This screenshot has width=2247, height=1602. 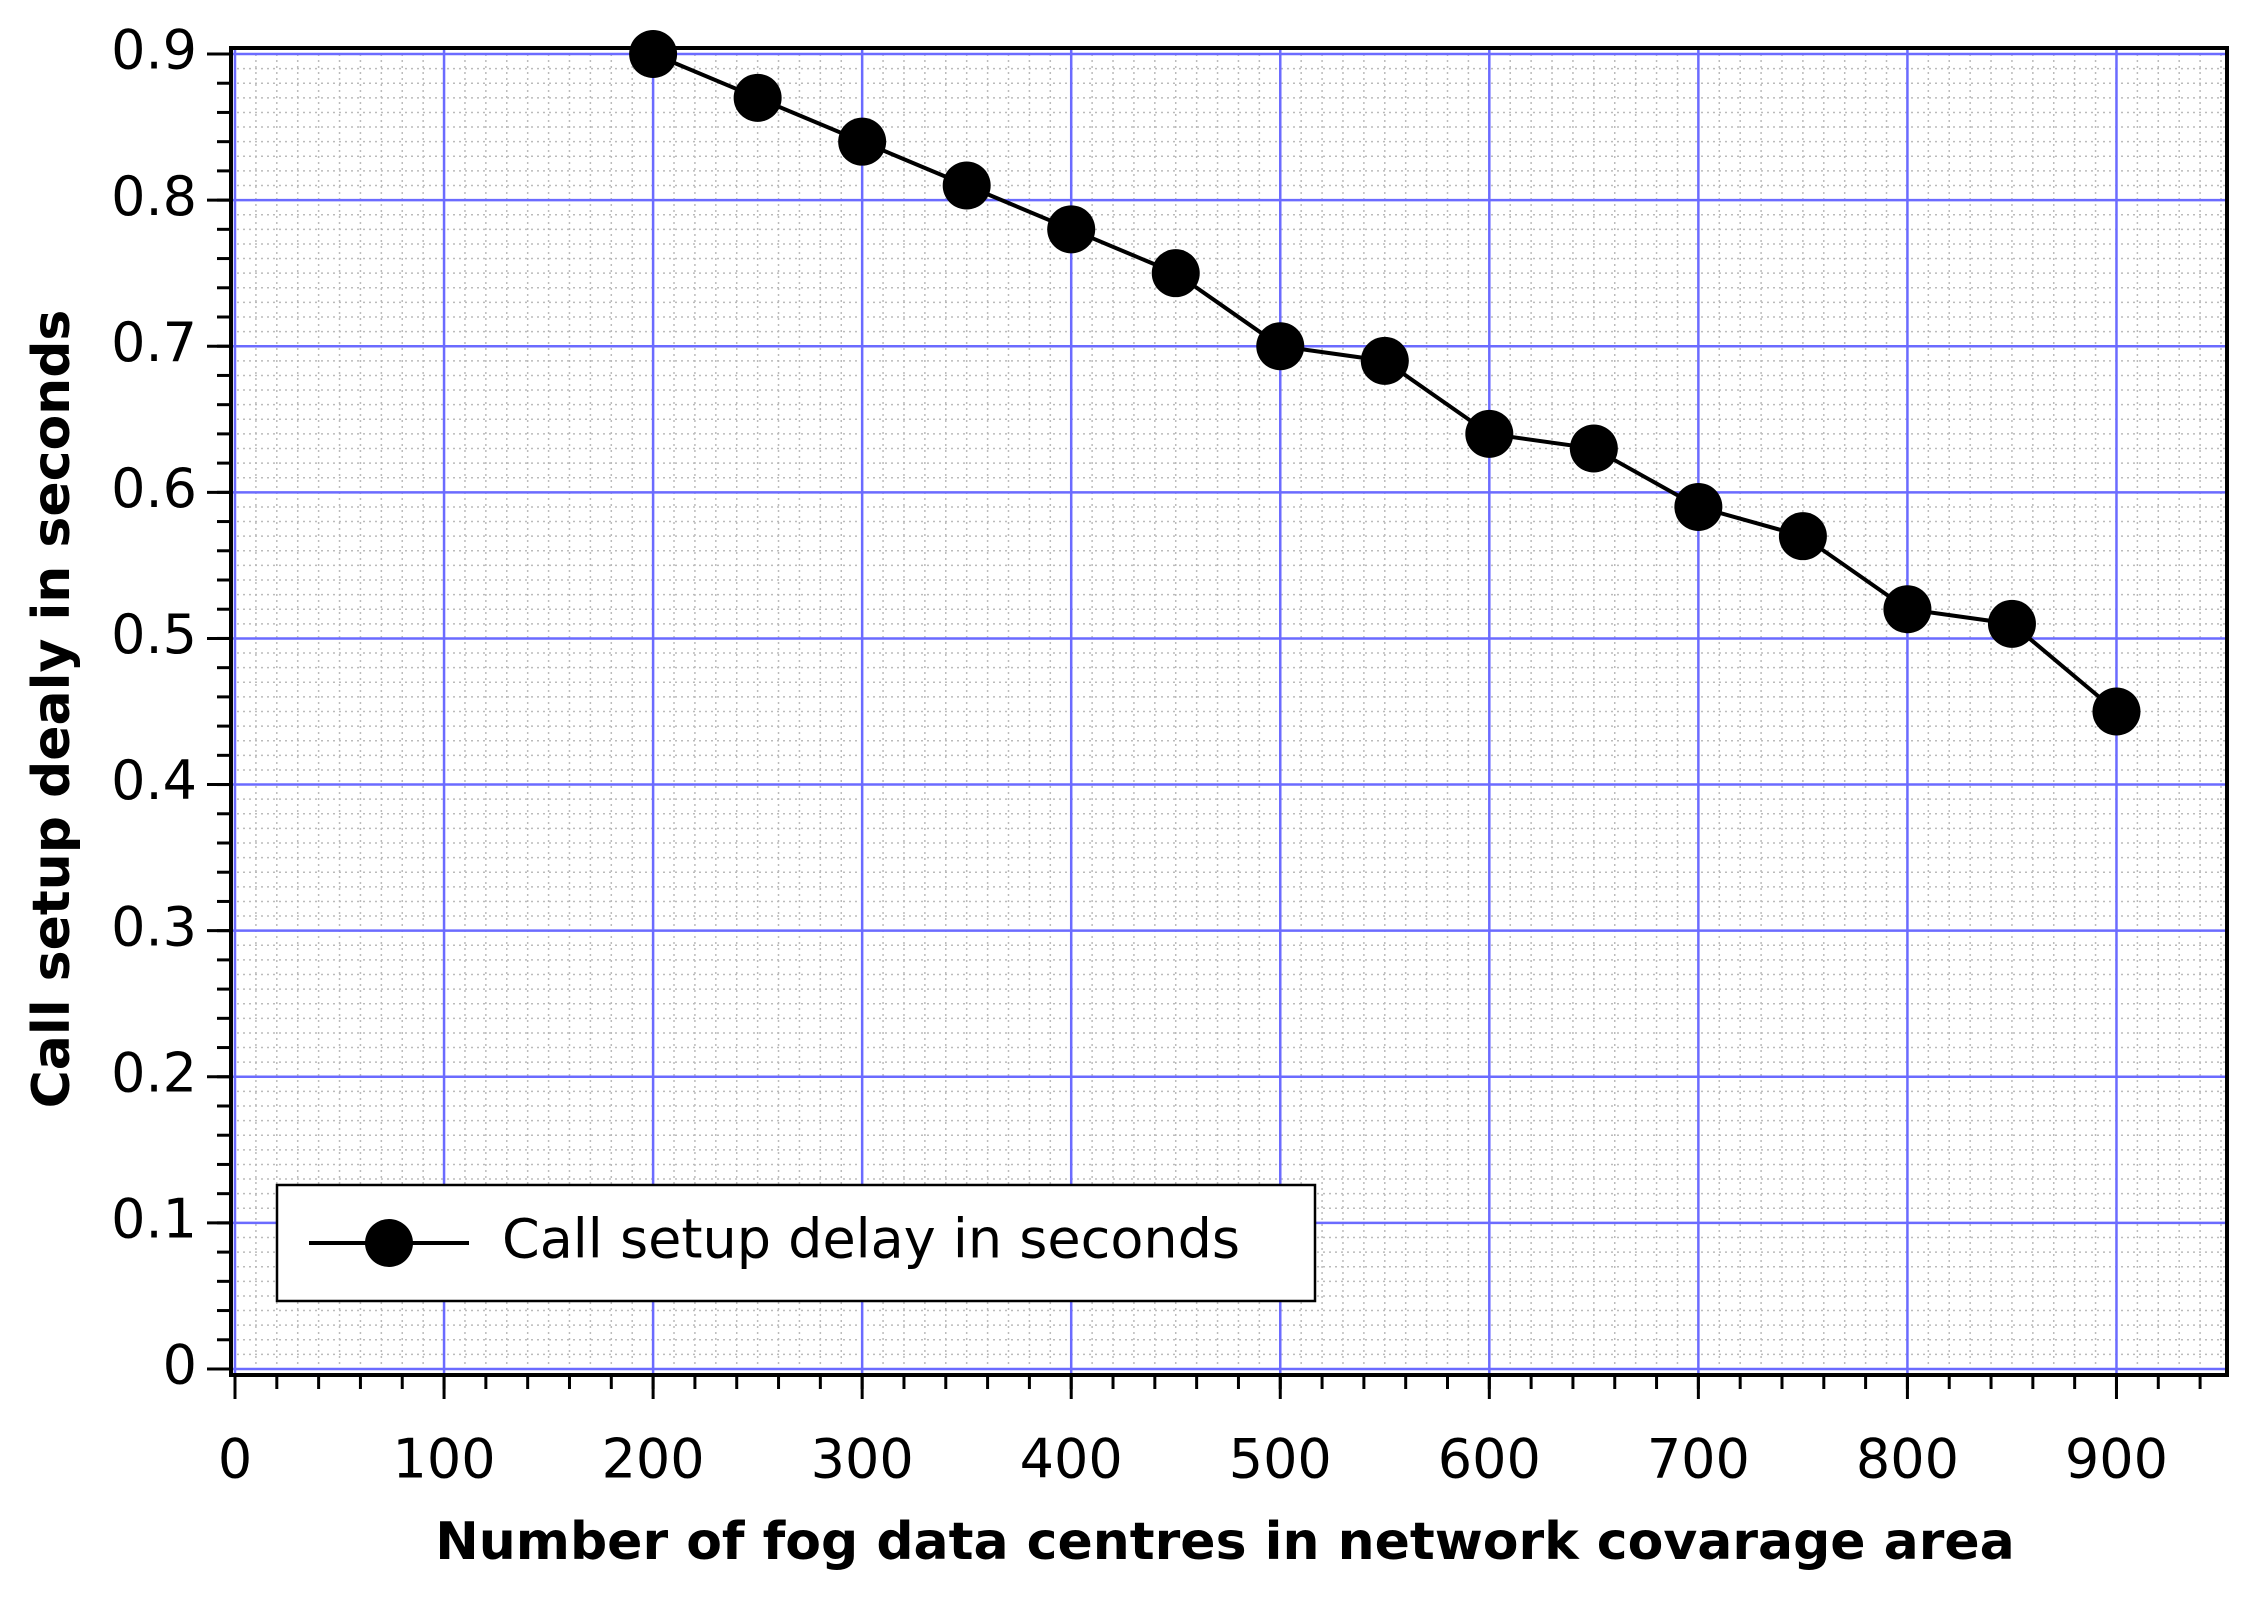 What do you see at coordinates (653, 1459) in the screenshot?
I see `x-tick-label: 200` at bounding box center [653, 1459].